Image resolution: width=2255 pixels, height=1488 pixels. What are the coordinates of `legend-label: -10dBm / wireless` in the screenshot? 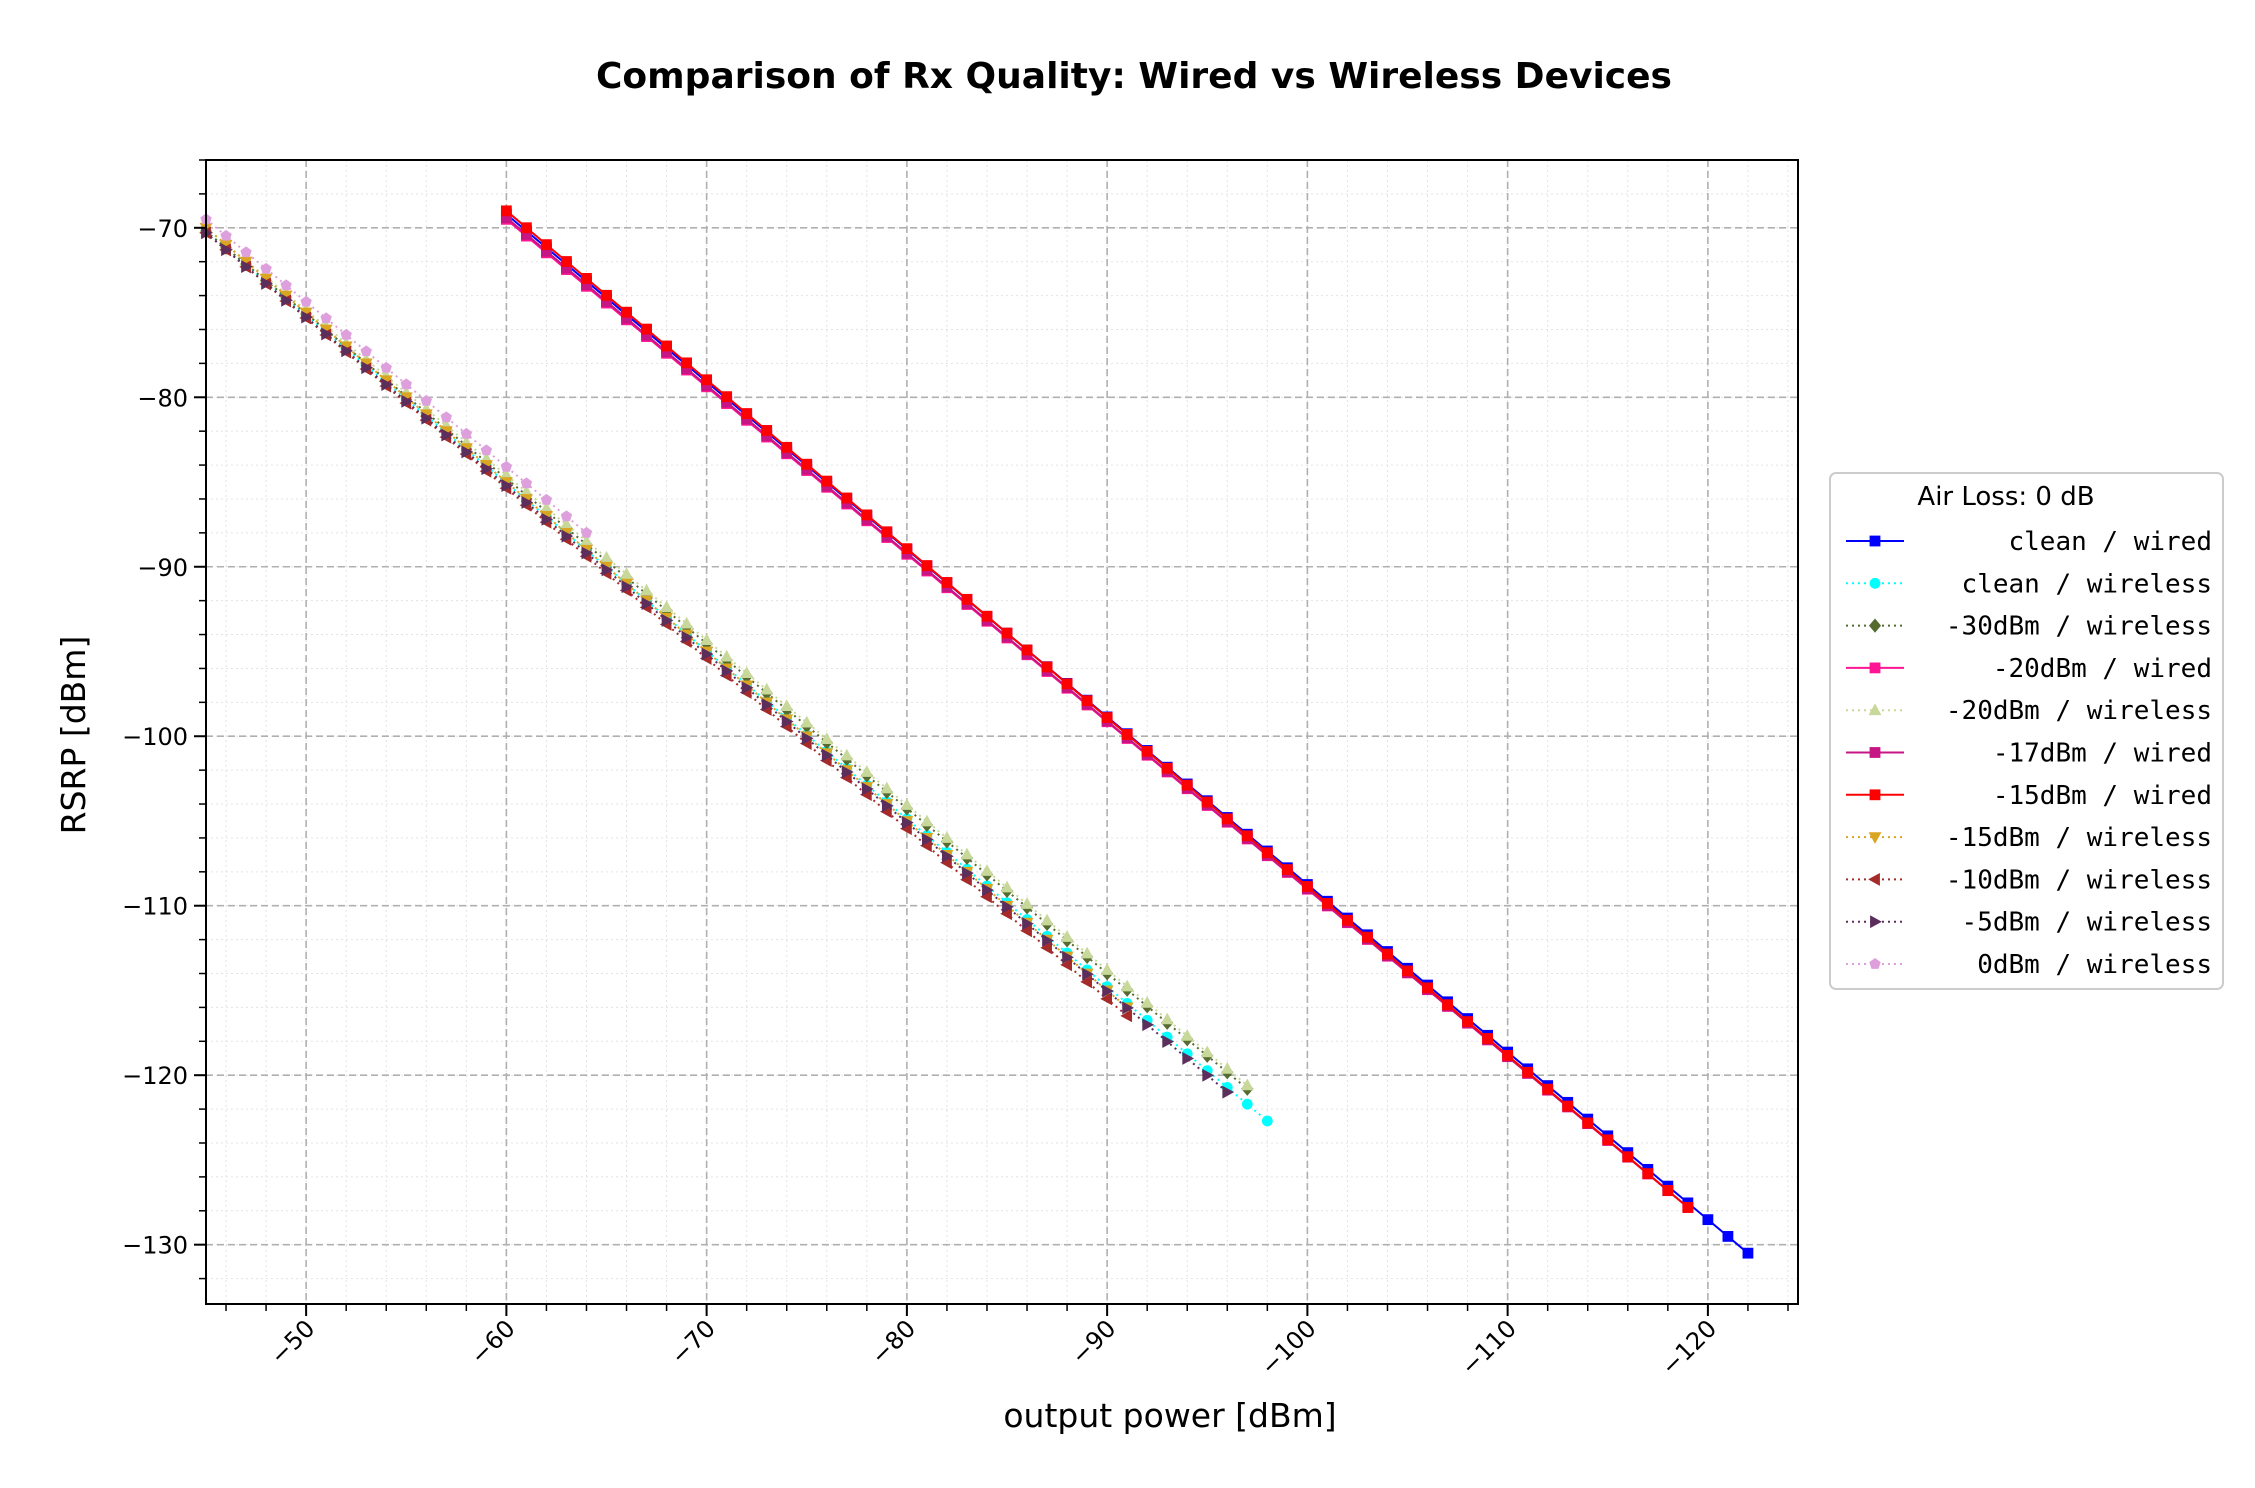 It's located at (2079, 880).